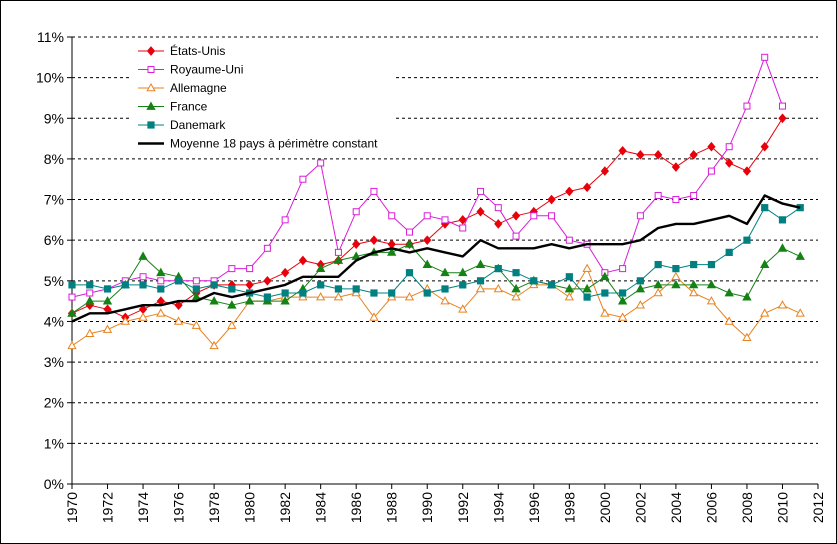 The height and width of the screenshot is (544, 837). What do you see at coordinates (108, 507) in the screenshot?
I see `x-tick-label: 1972` at bounding box center [108, 507].